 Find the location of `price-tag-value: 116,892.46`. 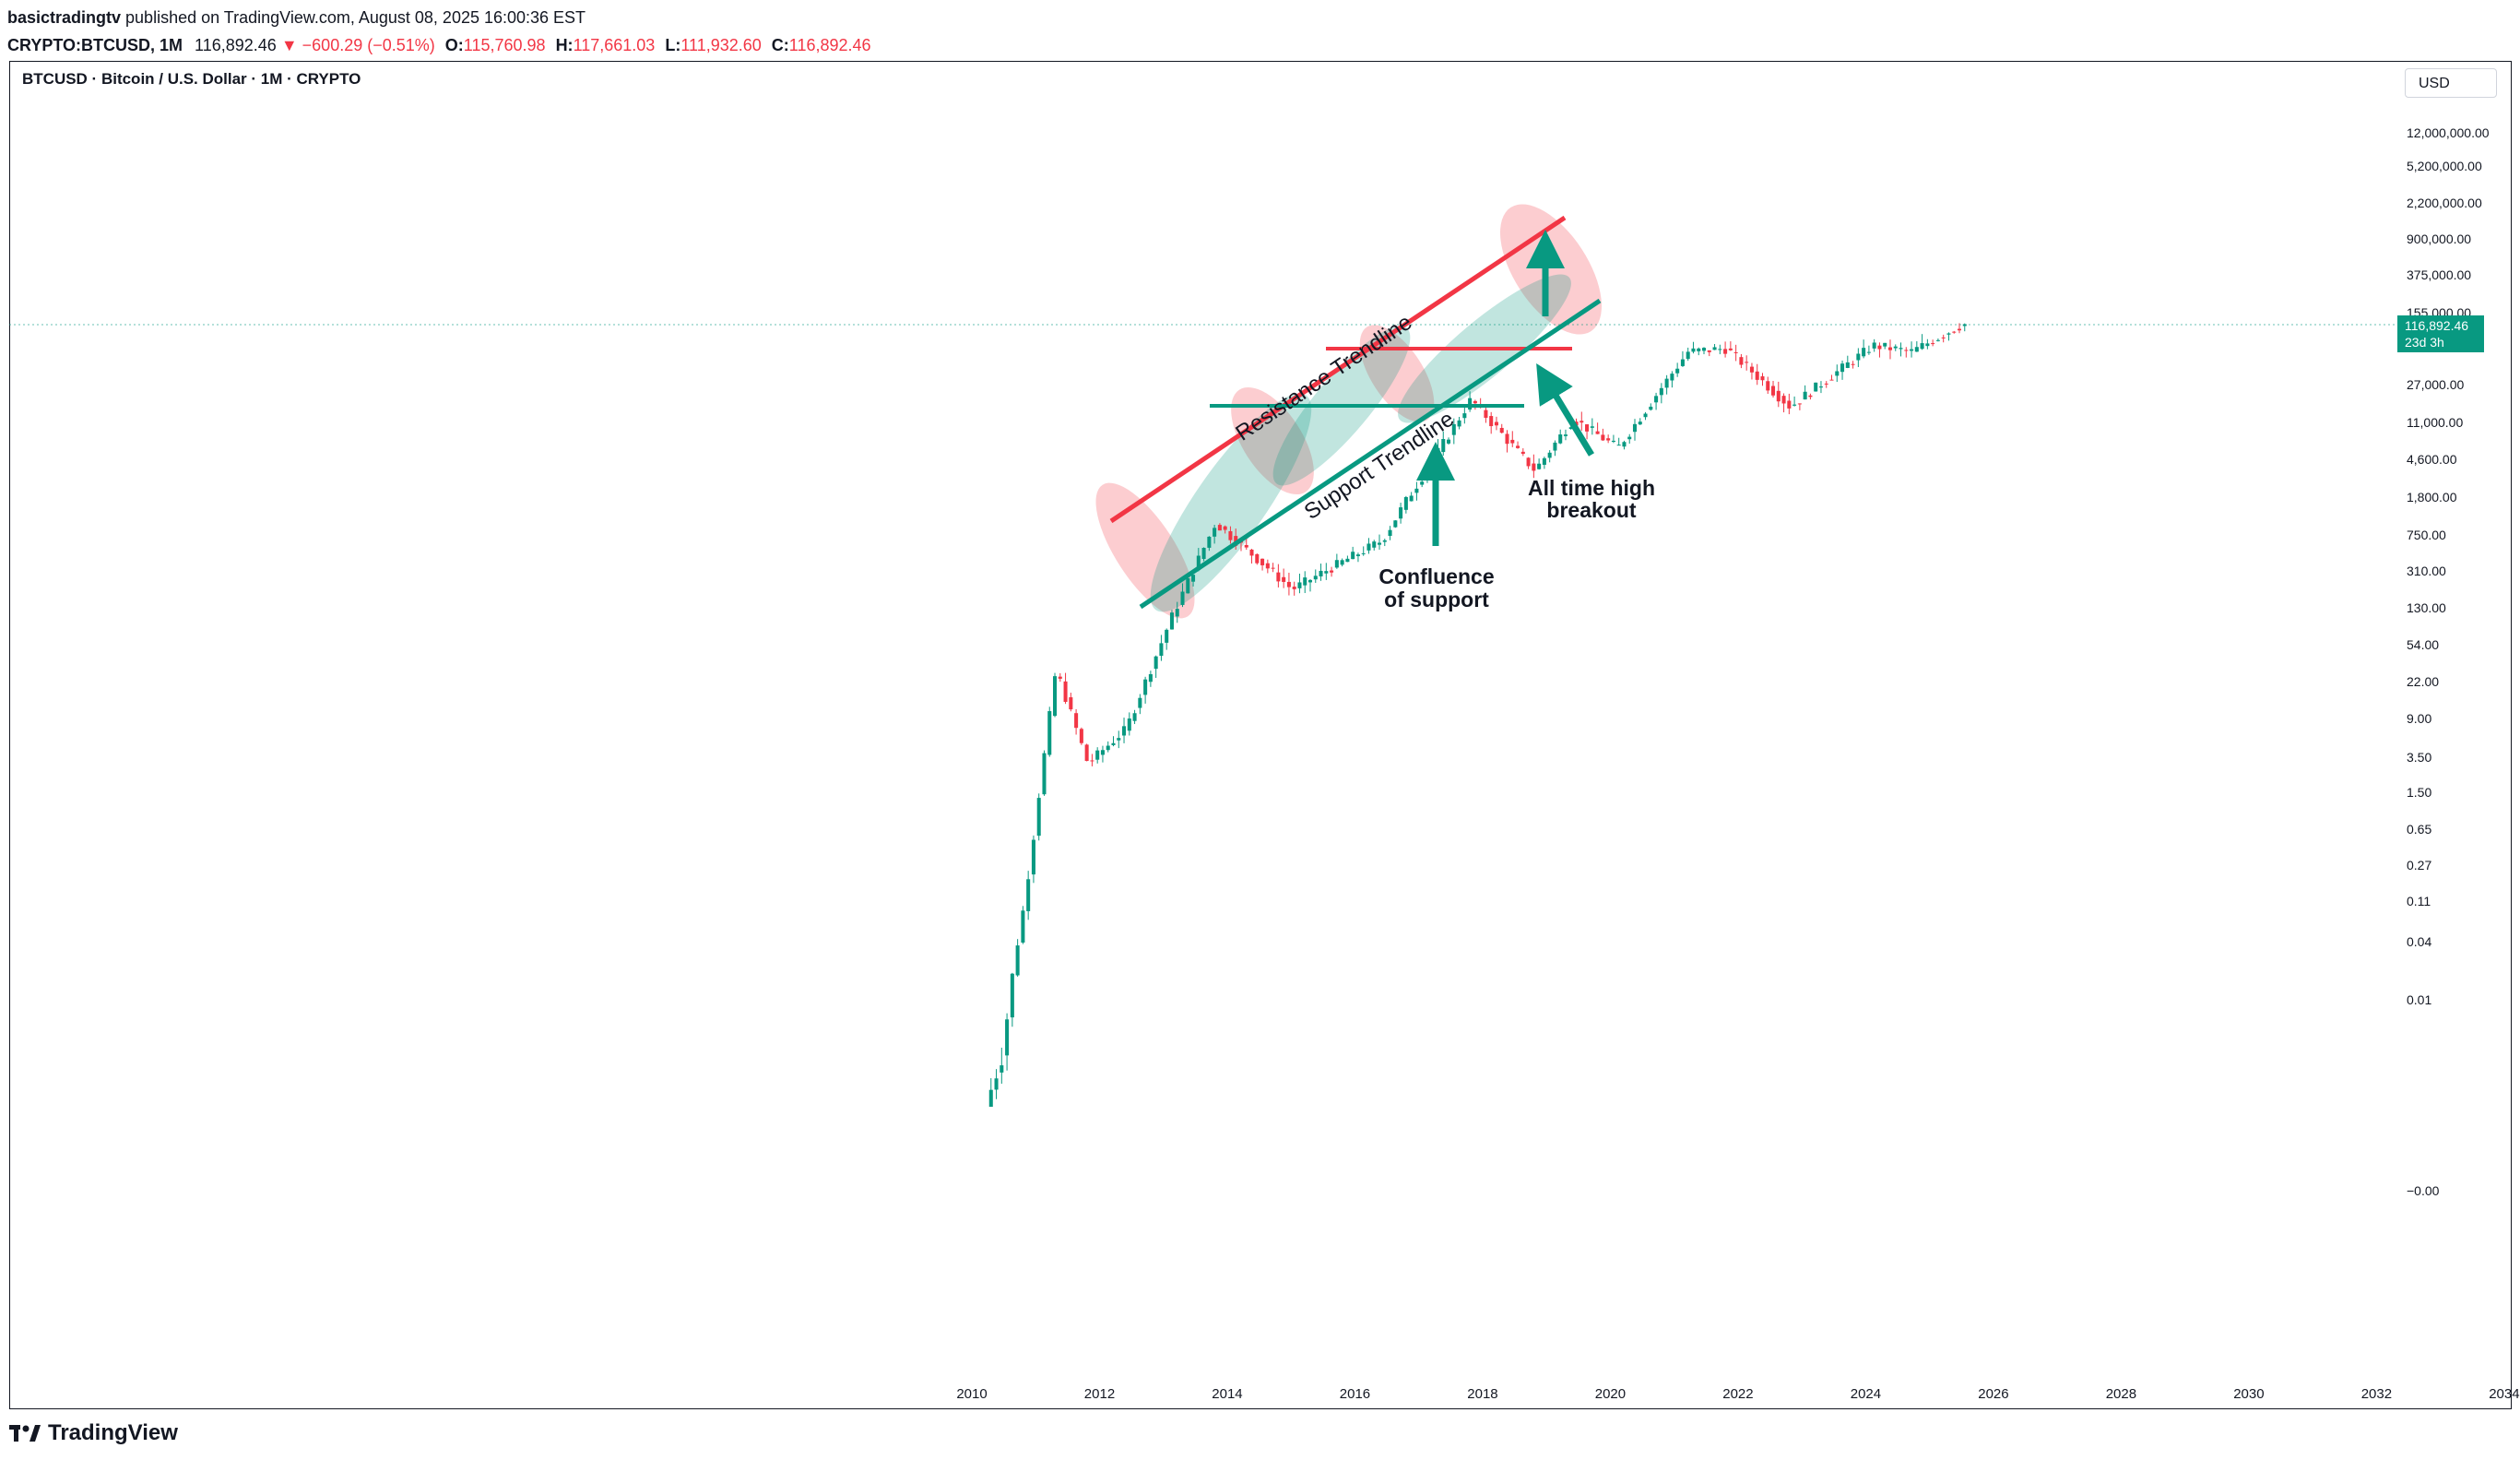

price-tag-value: 116,892.46 is located at coordinates (2437, 325).